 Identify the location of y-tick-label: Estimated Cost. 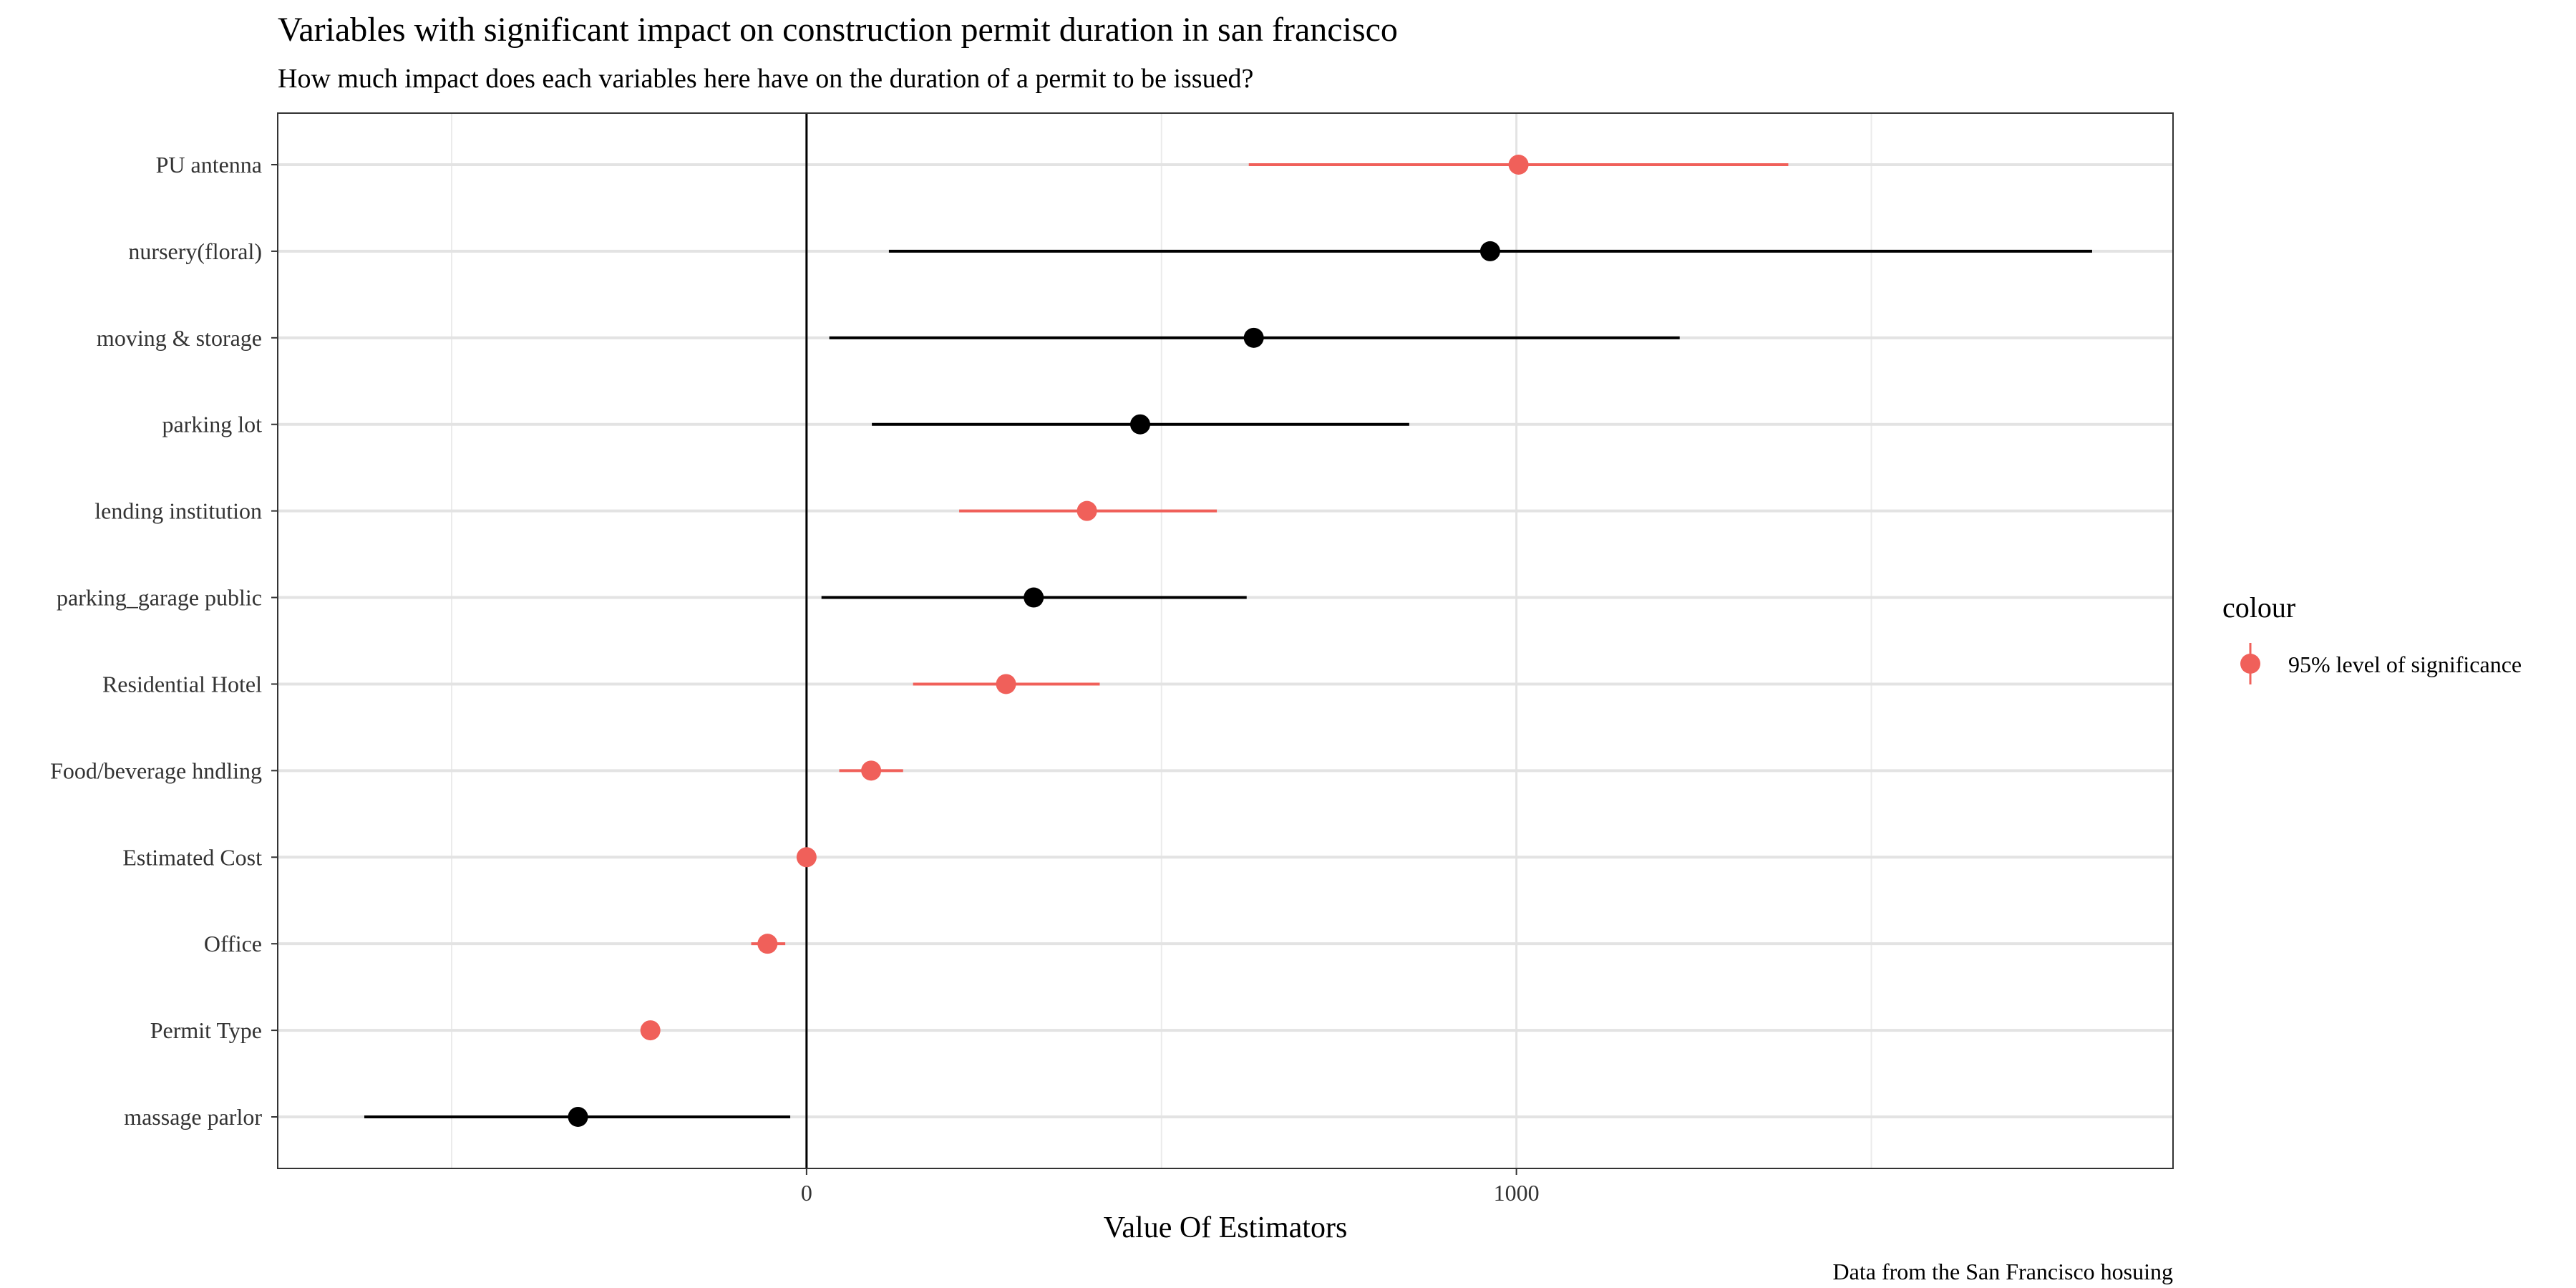
(192, 857).